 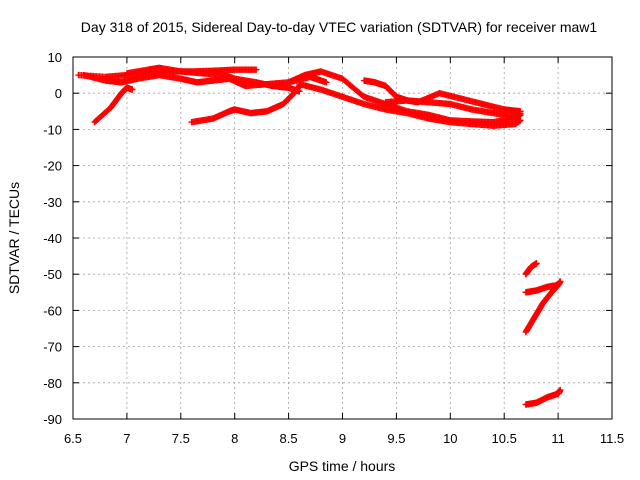 I want to click on x-tick-label: 7.5, so click(x=181, y=438).